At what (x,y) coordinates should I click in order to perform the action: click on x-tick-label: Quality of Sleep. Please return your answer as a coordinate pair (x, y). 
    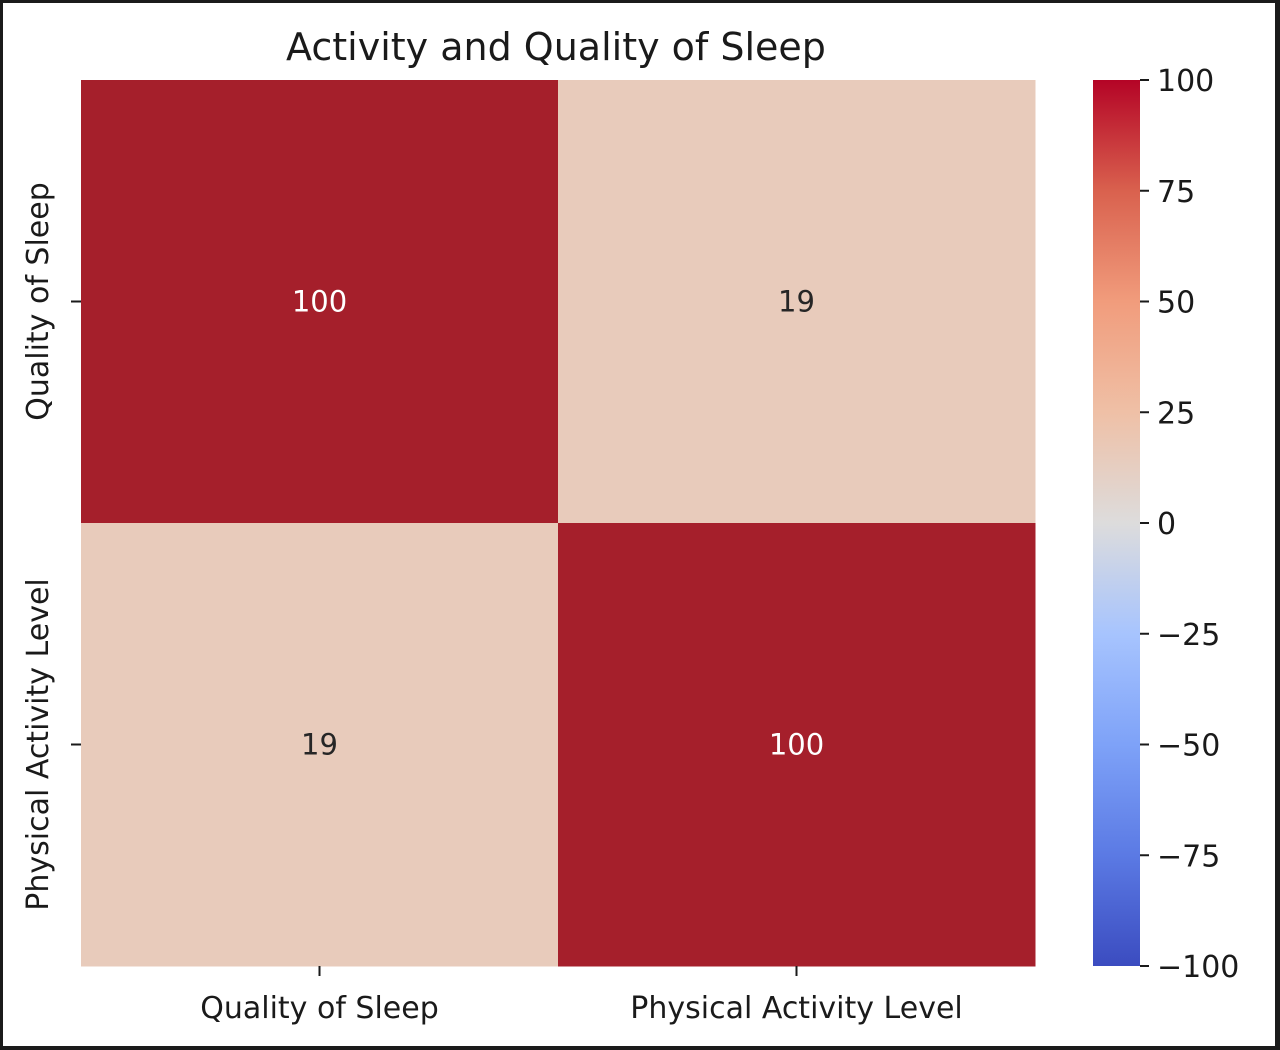
    Looking at the image, I should click on (319, 1008).